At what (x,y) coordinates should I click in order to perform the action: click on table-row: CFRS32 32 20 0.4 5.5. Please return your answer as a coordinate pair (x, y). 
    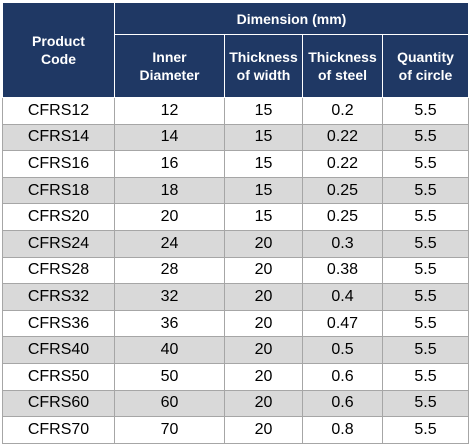
    Looking at the image, I should click on (235, 297).